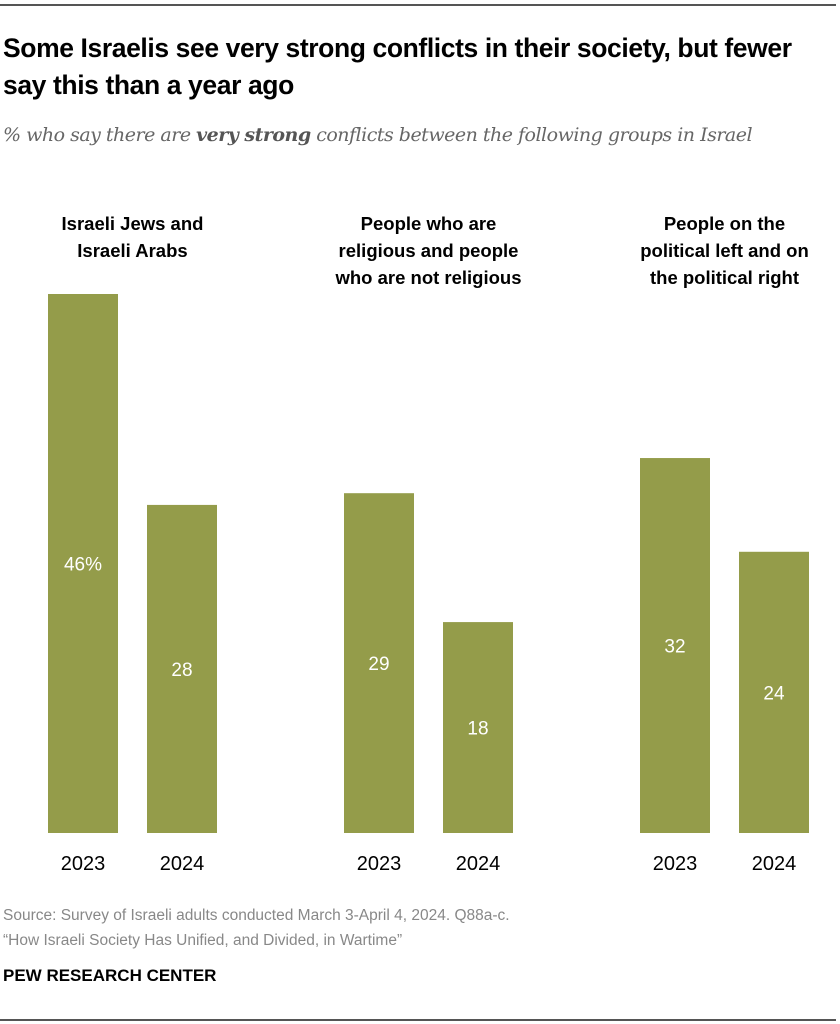 The height and width of the screenshot is (1024, 840). Describe the element at coordinates (724, 223) in the screenshot. I see `group-label: People on the` at that location.